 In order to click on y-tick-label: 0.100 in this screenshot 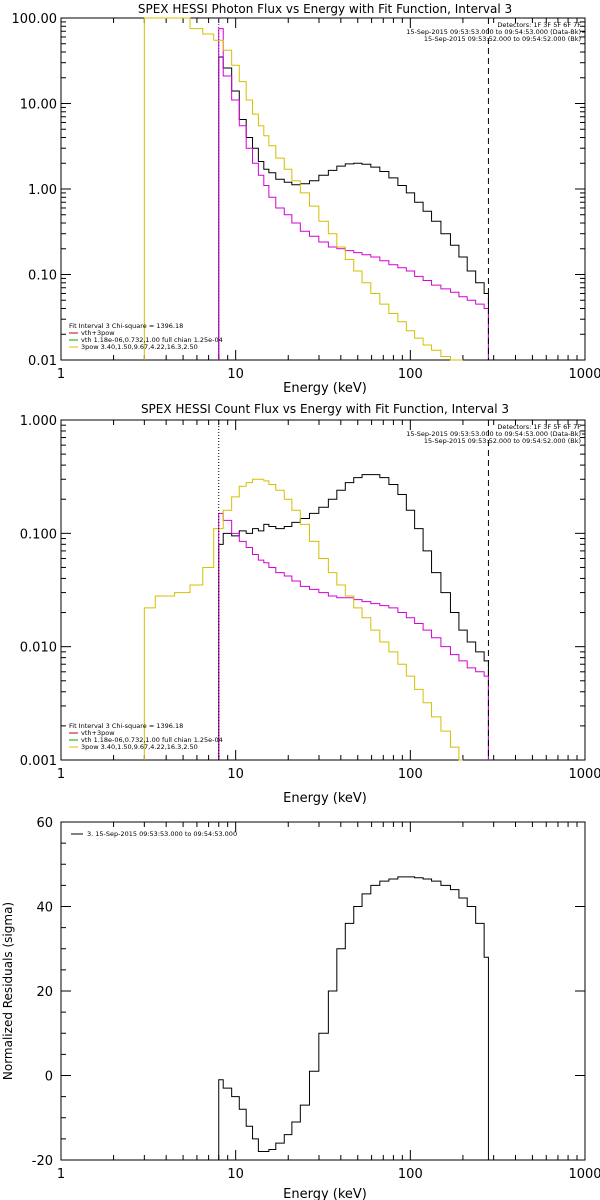, I will do `click(38, 534)`.